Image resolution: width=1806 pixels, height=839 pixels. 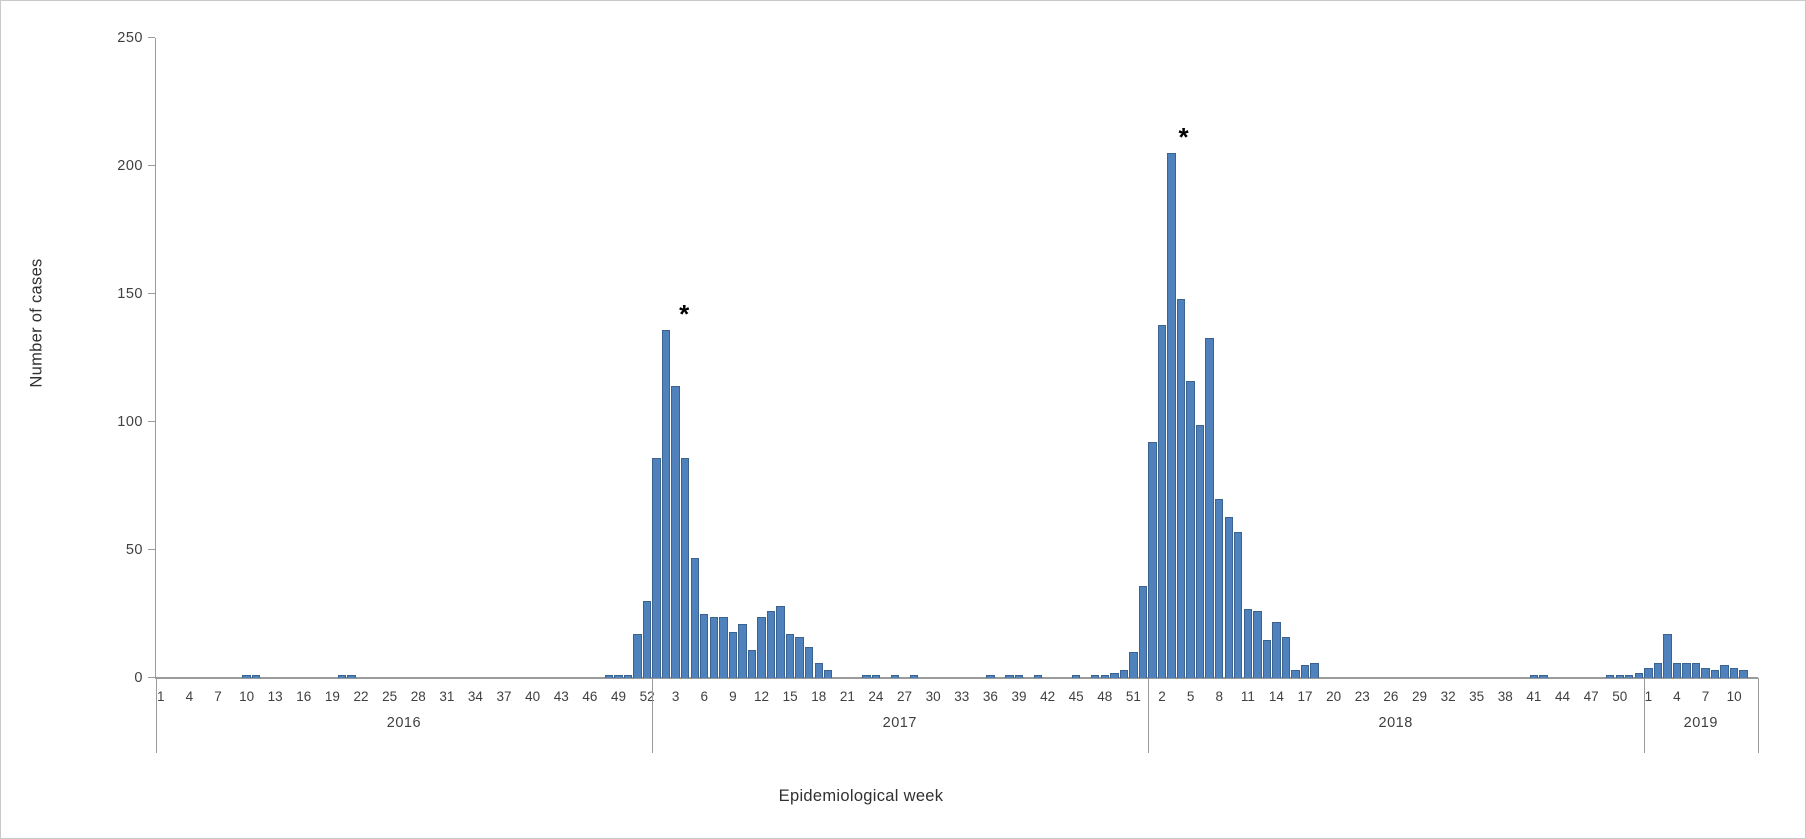 What do you see at coordinates (1638, 675) in the screenshot?
I see `bar-2018-w52` at bounding box center [1638, 675].